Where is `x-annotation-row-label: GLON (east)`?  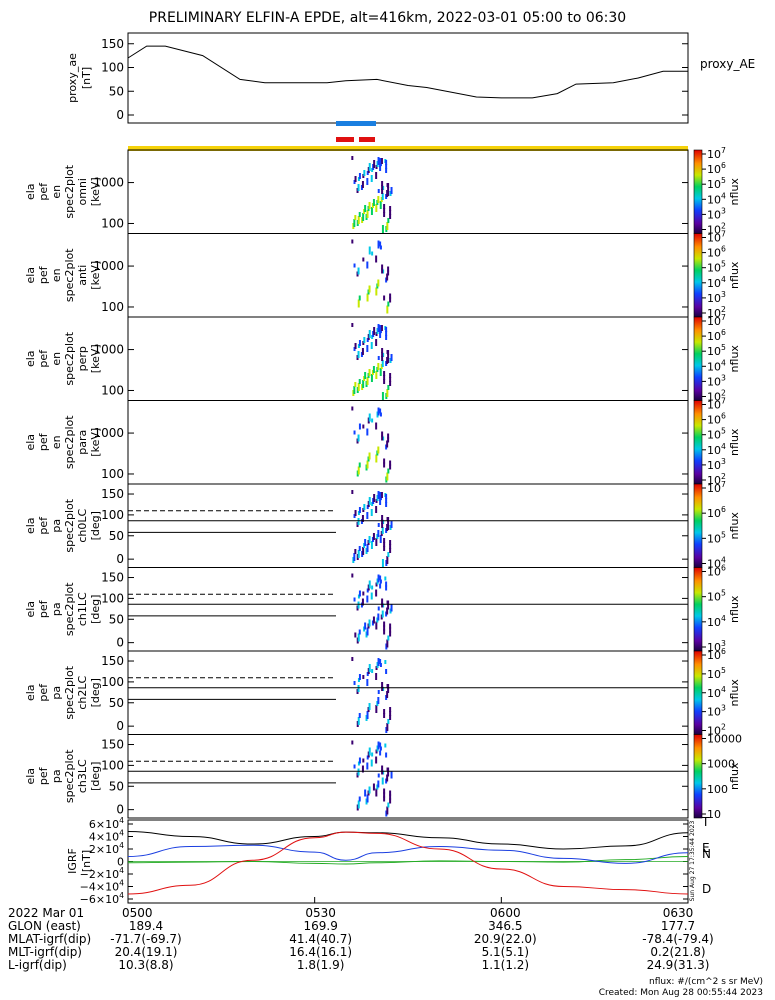
x-annotation-row-label: GLON (east) is located at coordinates (44, 926).